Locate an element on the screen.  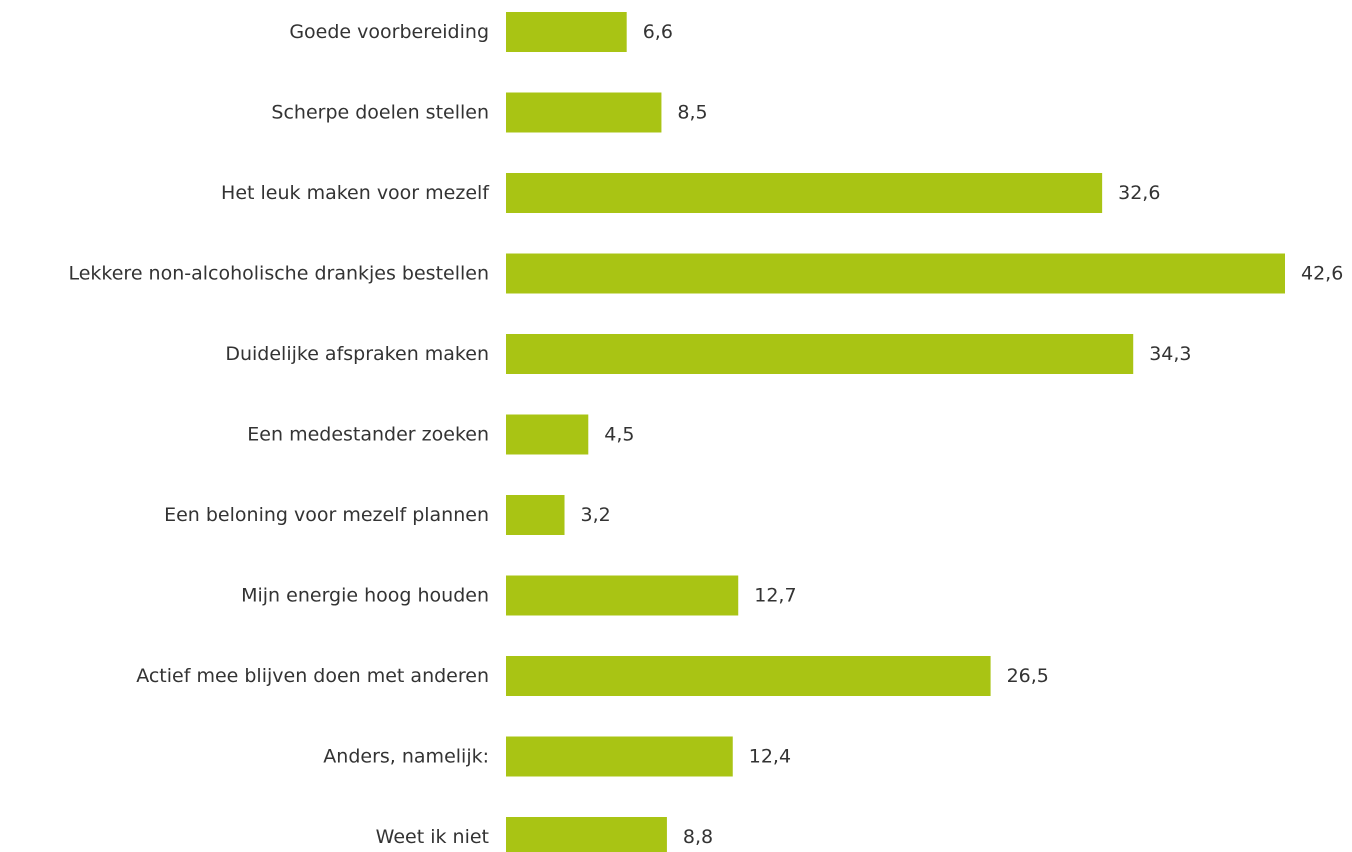
data-label: 12,4 is located at coordinates (770, 757).